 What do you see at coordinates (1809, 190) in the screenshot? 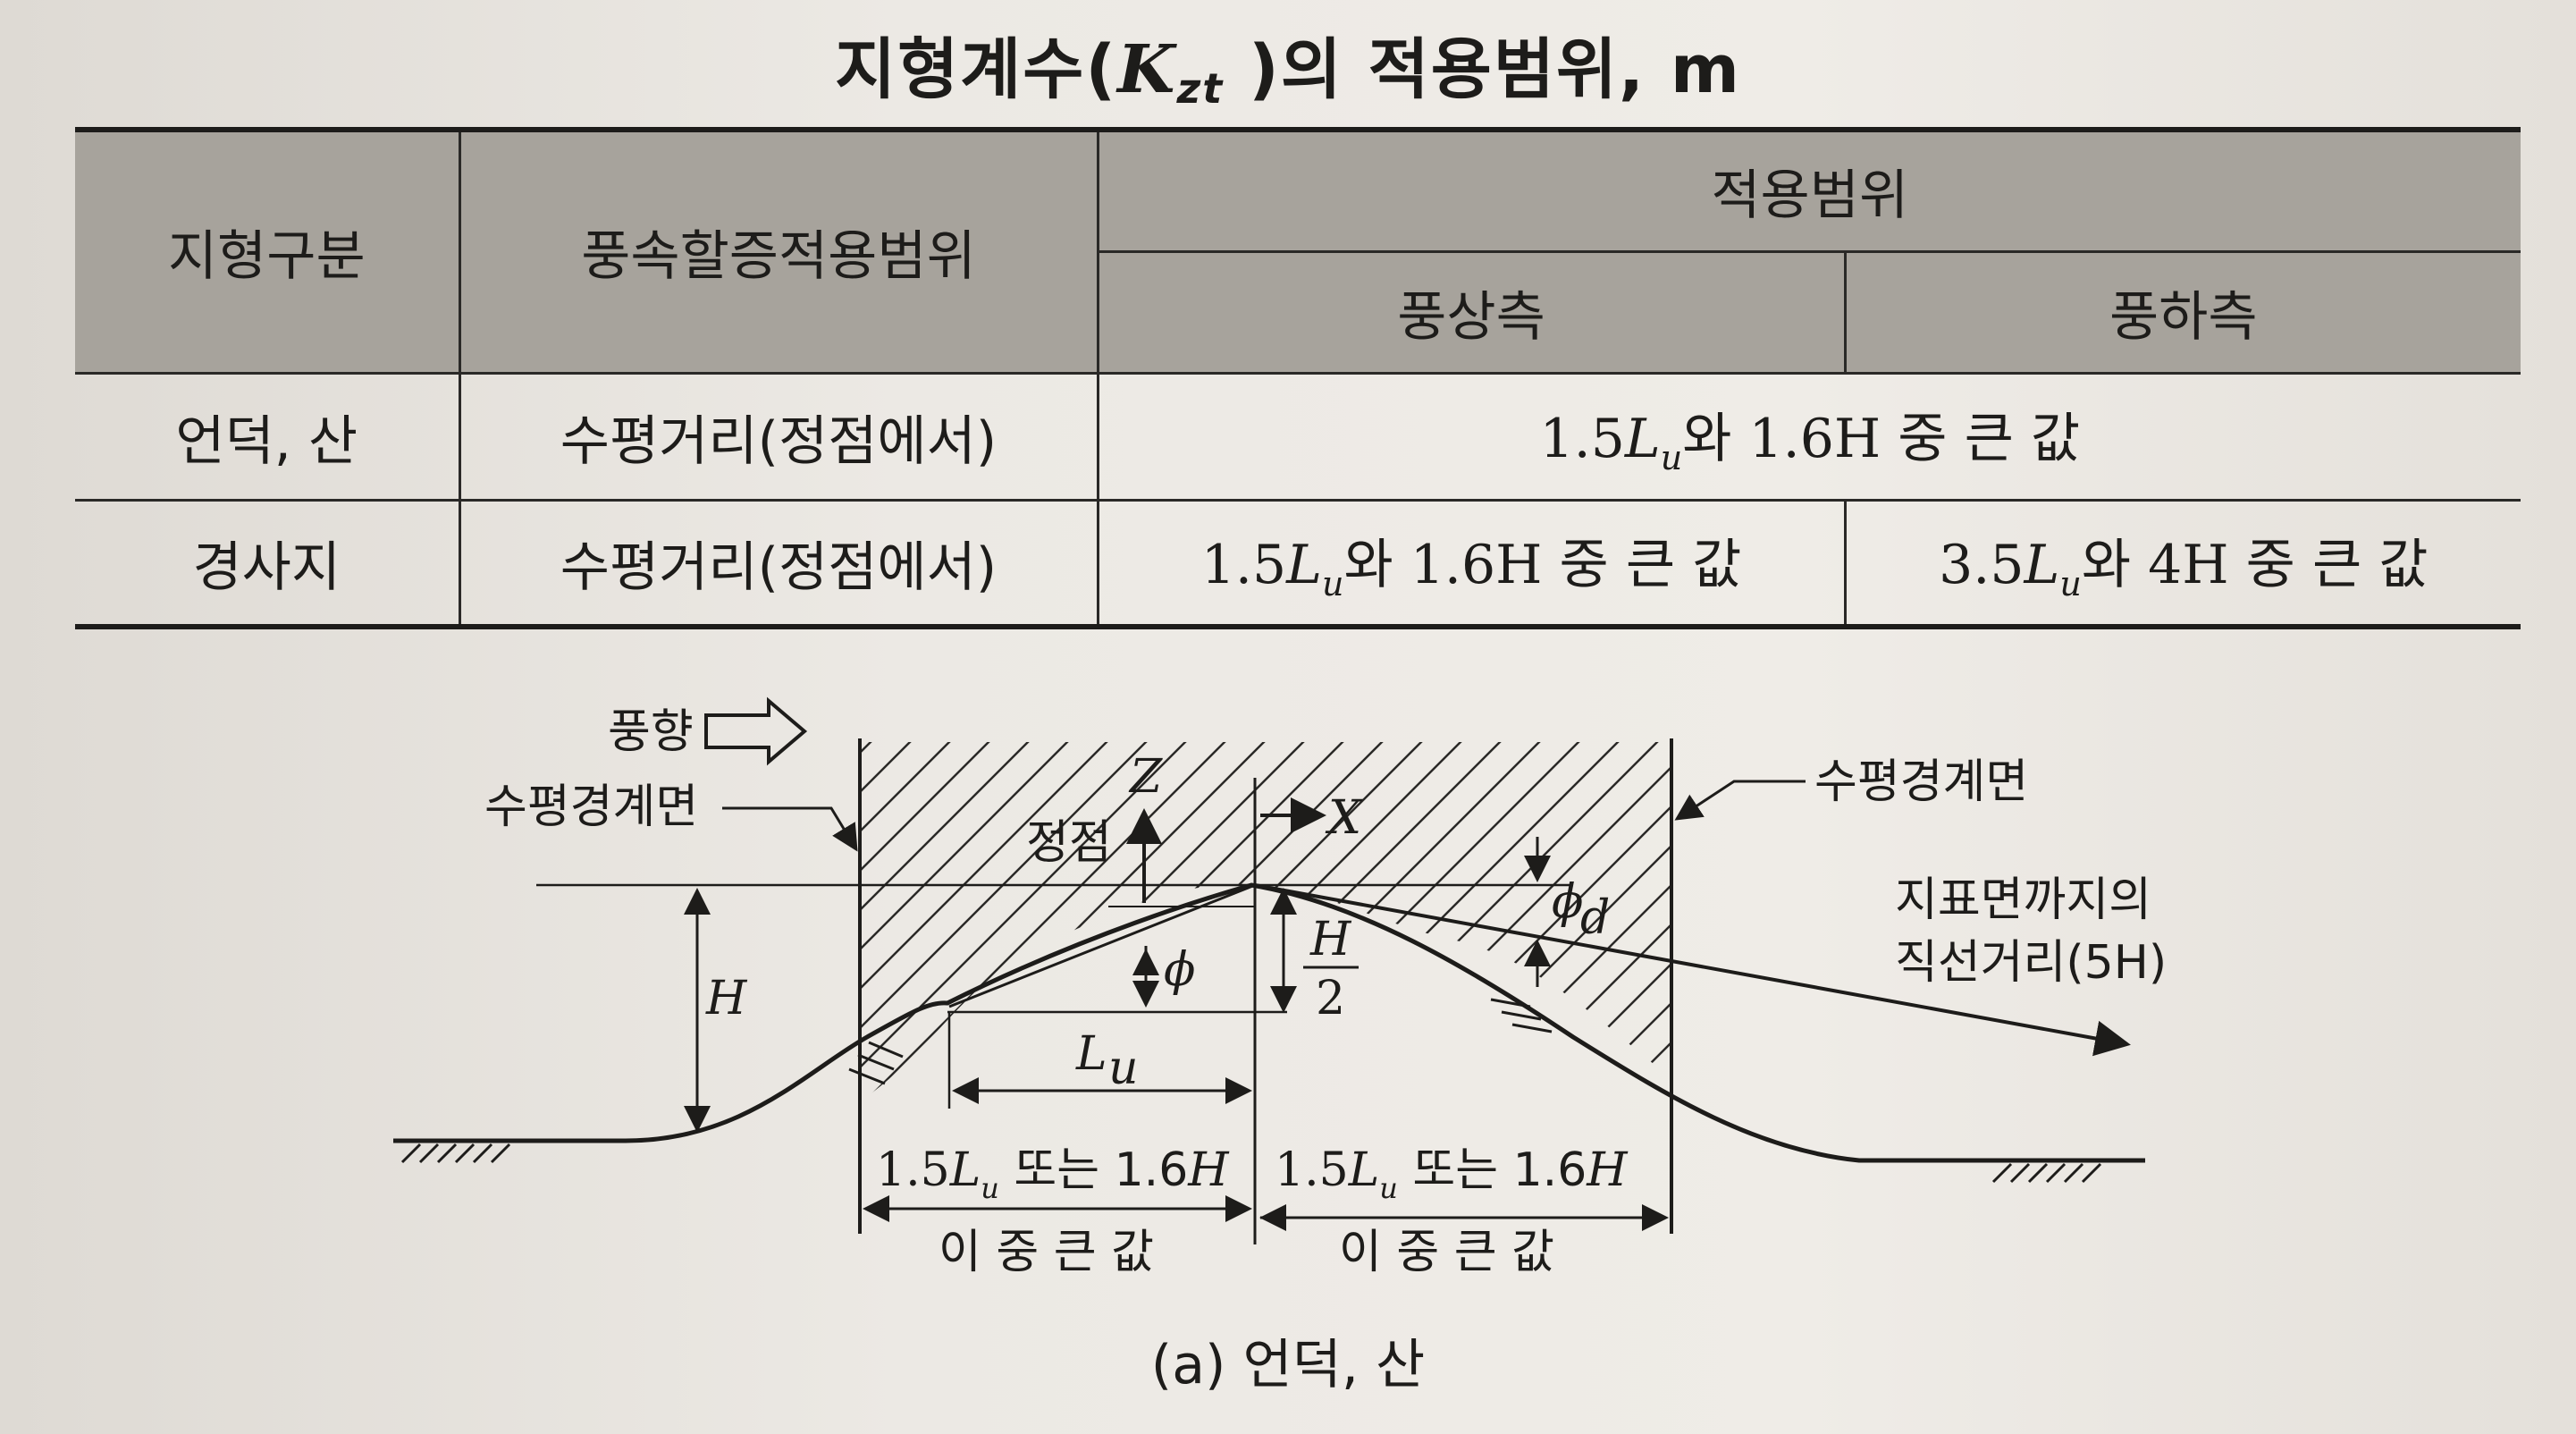
I see `header-apply-range: 적용범위` at bounding box center [1809, 190].